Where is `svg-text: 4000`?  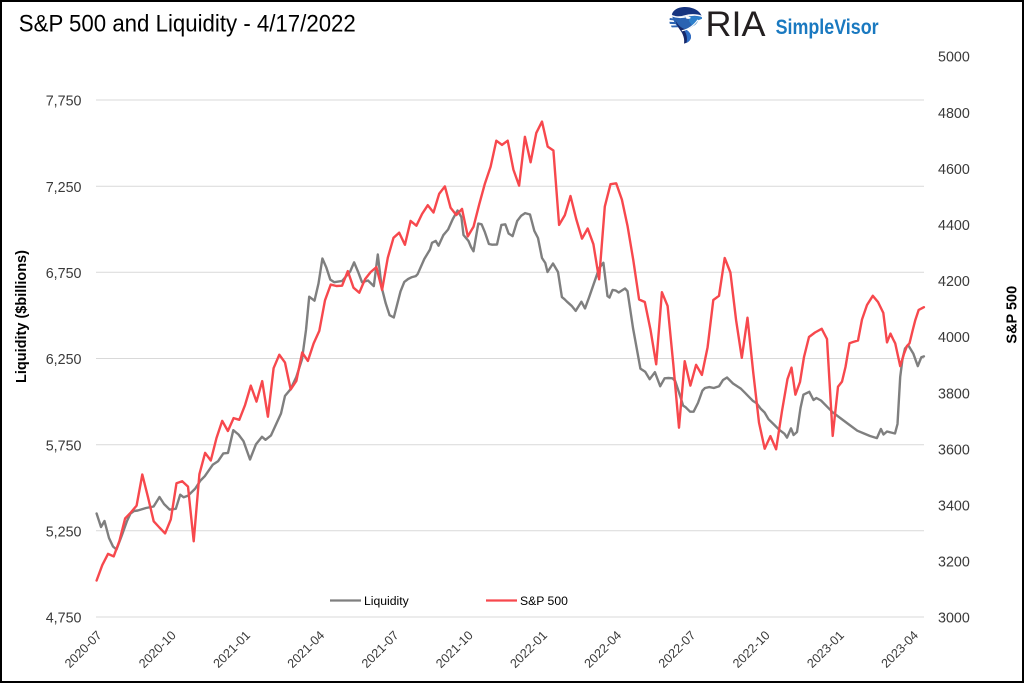 svg-text: 4000 is located at coordinates (954, 338).